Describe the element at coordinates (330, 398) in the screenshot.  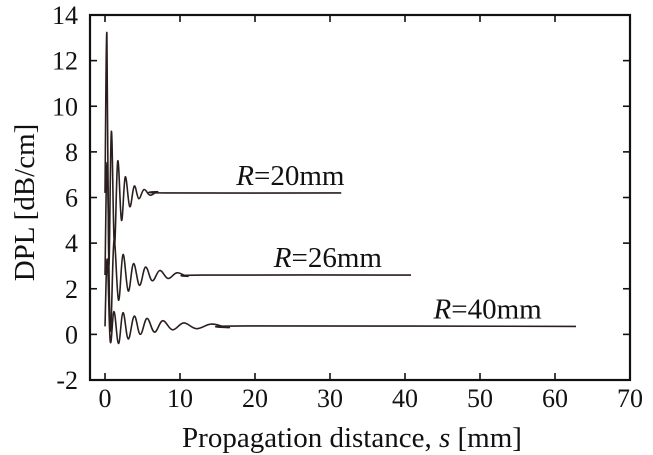
I see `x-tick-label: 30` at that location.